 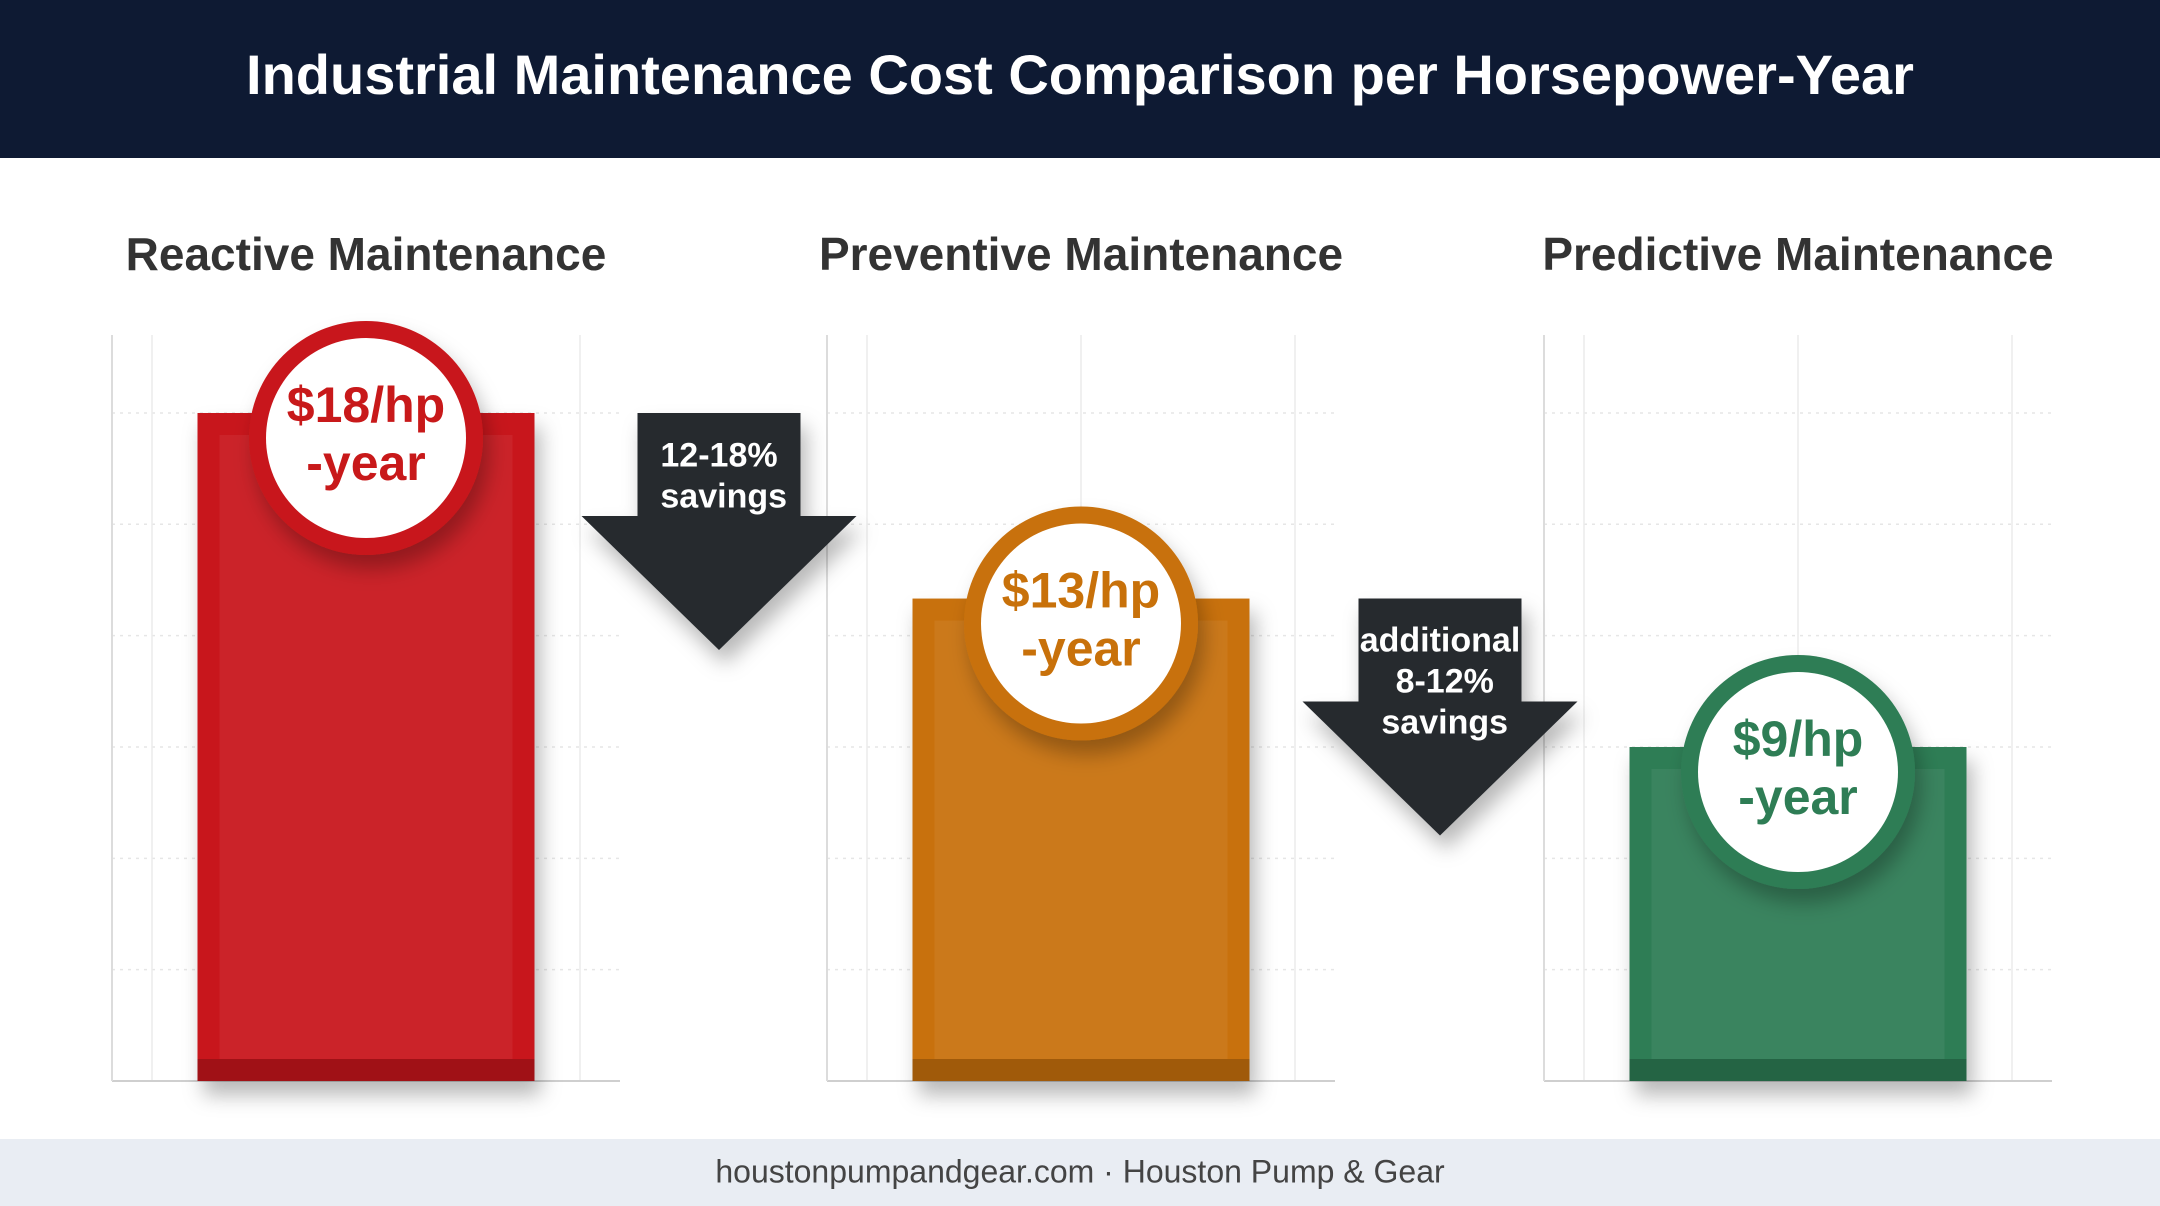 What do you see at coordinates (719, 475) in the screenshot?
I see `annotation: 12-18% savings` at bounding box center [719, 475].